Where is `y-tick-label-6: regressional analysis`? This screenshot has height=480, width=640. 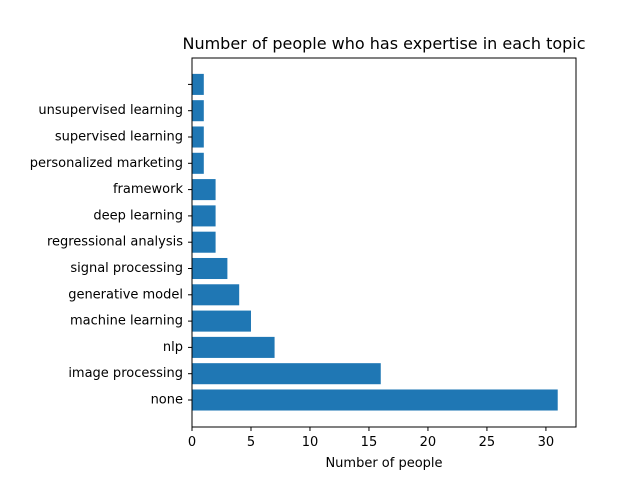
y-tick-label-6: regressional analysis is located at coordinates (115, 242).